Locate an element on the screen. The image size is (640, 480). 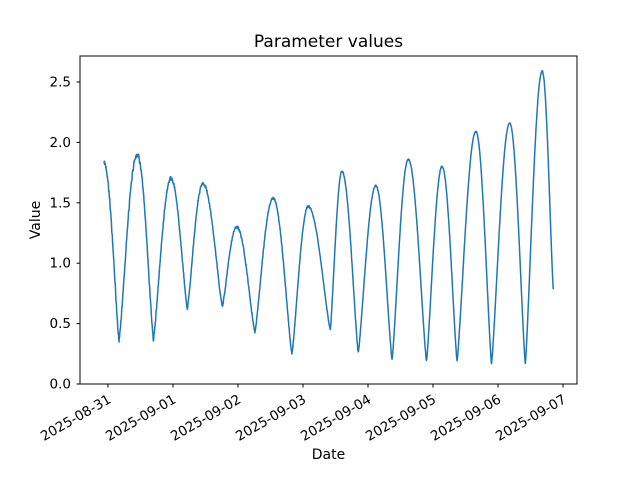
y-tick-label: 1.0 is located at coordinates (60, 264).